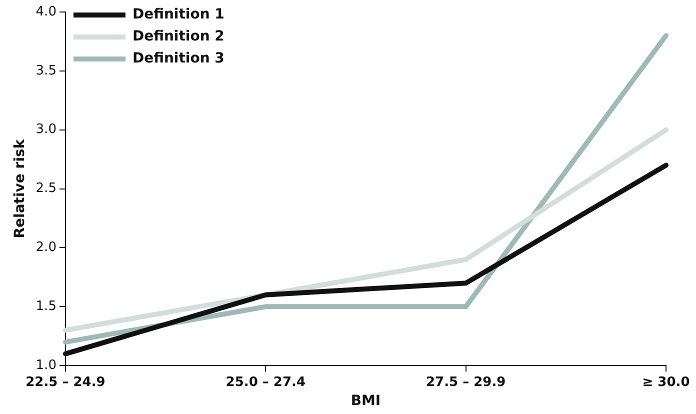 The image size is (696, 414). What do you see at coordinates (46, 306) in the screenshot?
I see `y-tick-label: 1.5` at bounding box center [46, 306].